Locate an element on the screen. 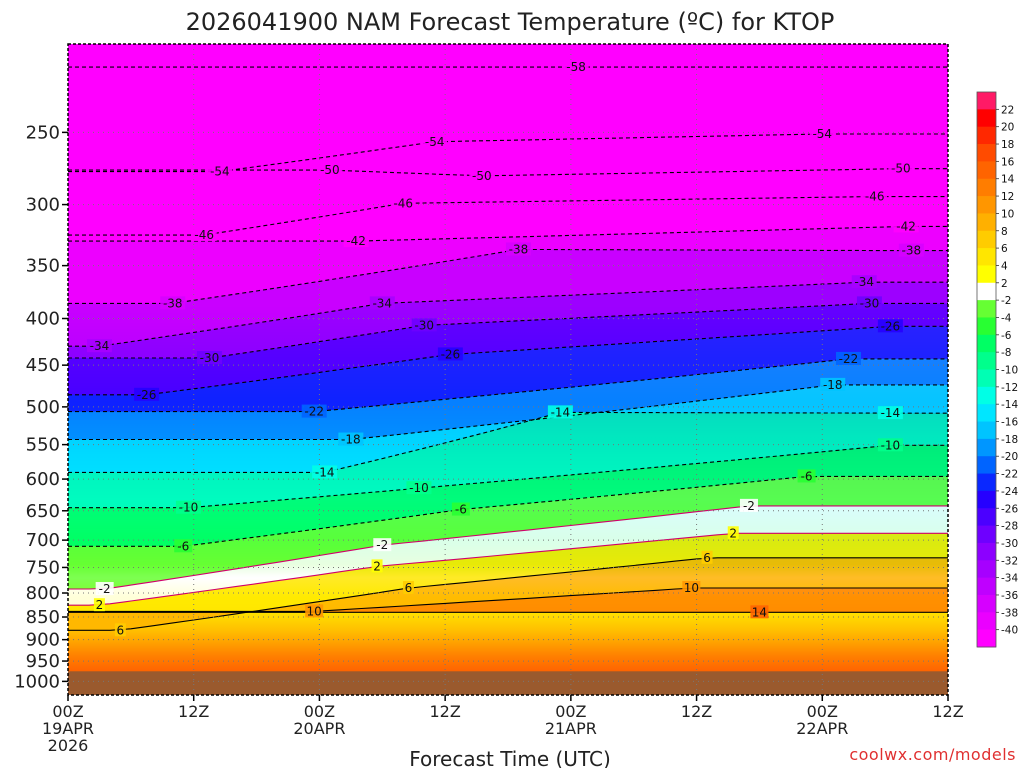 This screenshot has height=768, width=1024. colorbar-label: -10 is located at coordinates (1009, 371).